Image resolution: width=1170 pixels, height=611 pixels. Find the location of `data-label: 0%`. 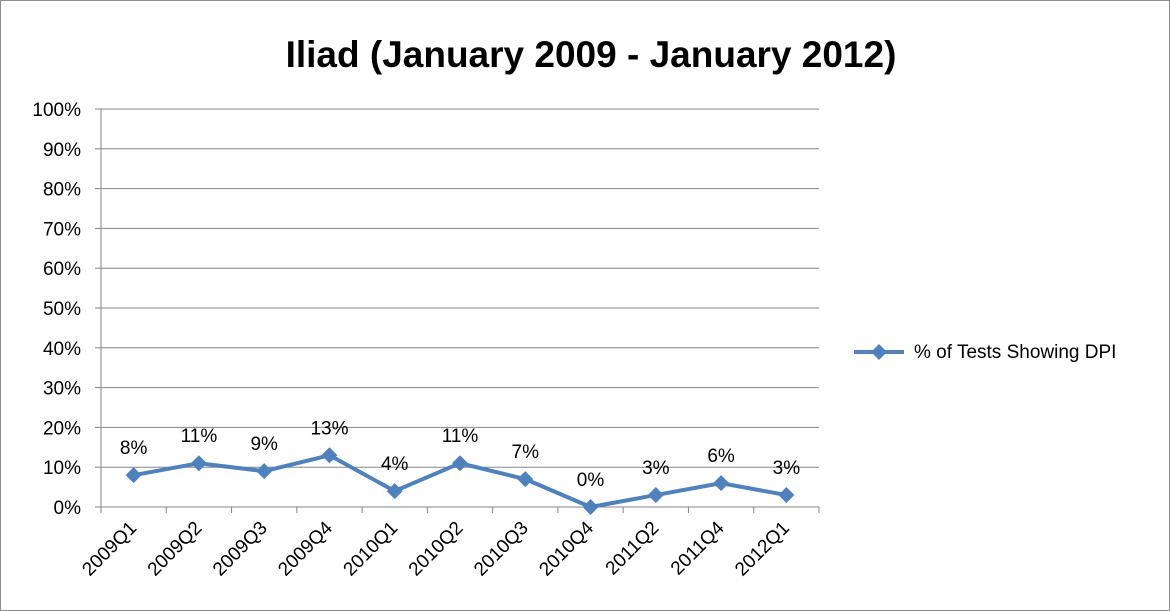

data-label: 0% is located at coordinates (591, 480).